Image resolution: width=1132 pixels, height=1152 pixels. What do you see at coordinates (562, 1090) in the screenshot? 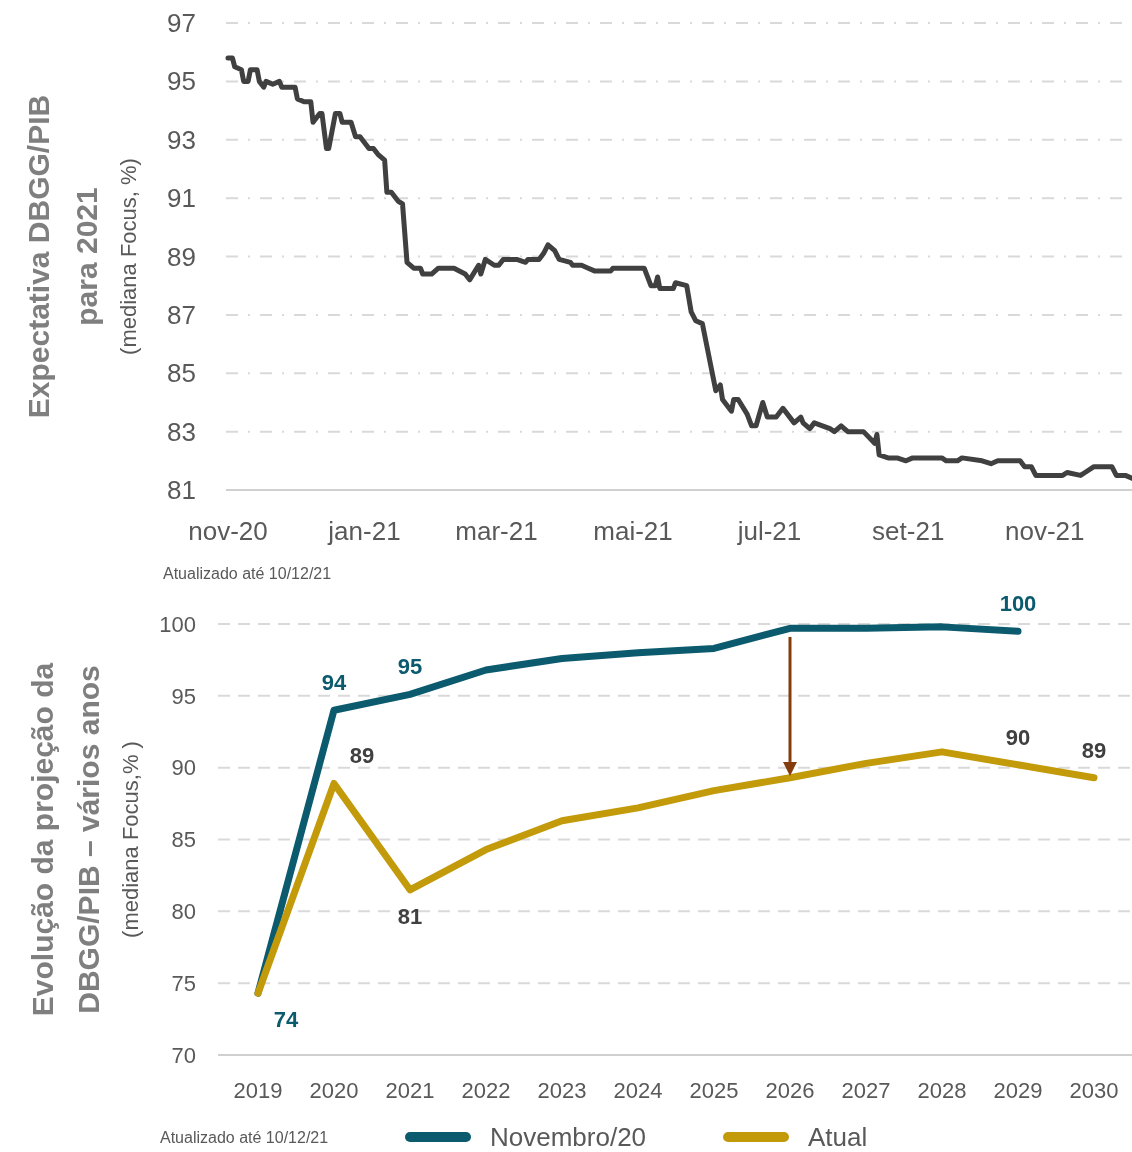
I see `x-tick-label: 2023` at bounding box center [562, 1090].